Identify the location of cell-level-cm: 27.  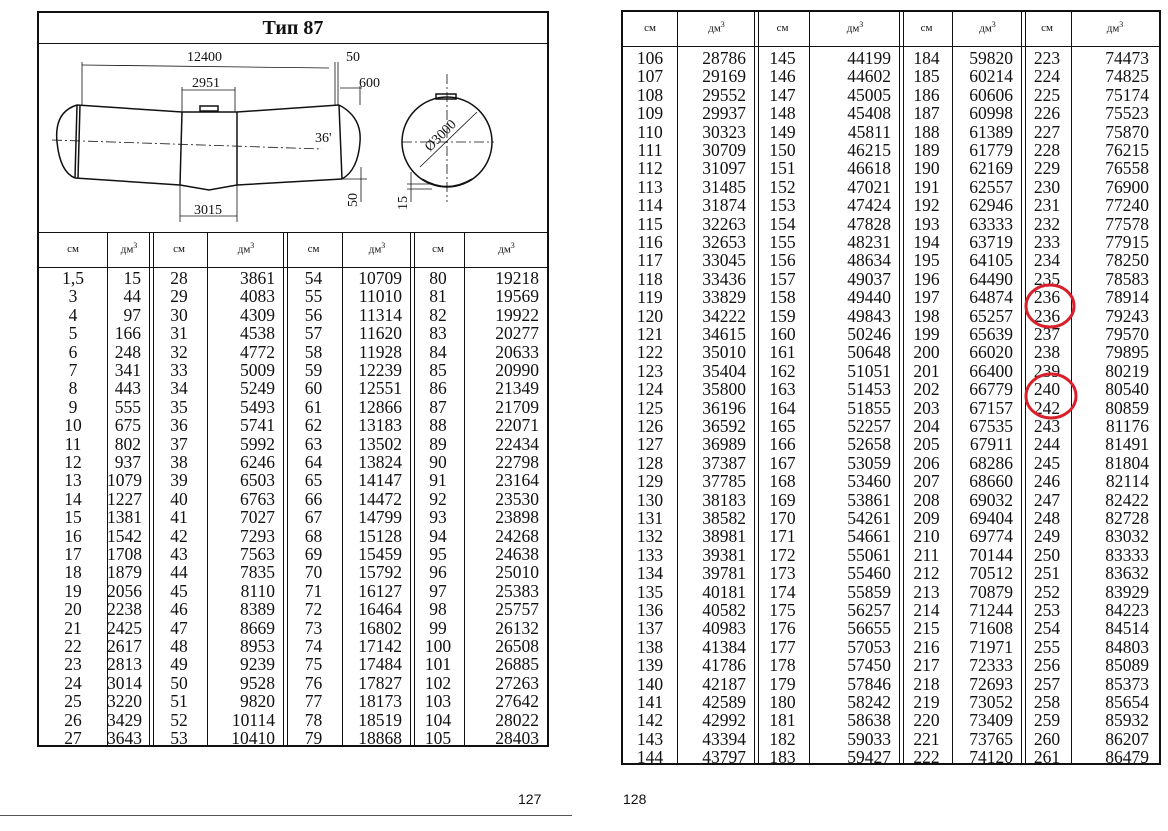
(73, 738).